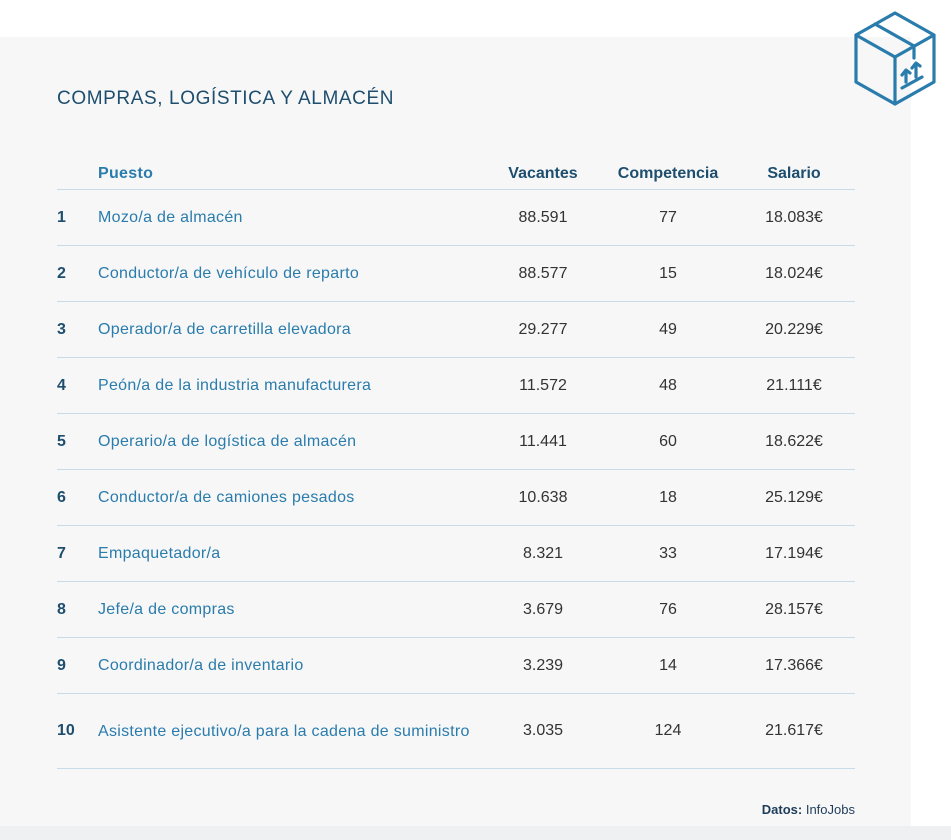  What do you see at coordinates (290, 329) in the screenshot?
I see `job-link: Operador/a de carretilla elevadora` at bounding box center [290, 329].